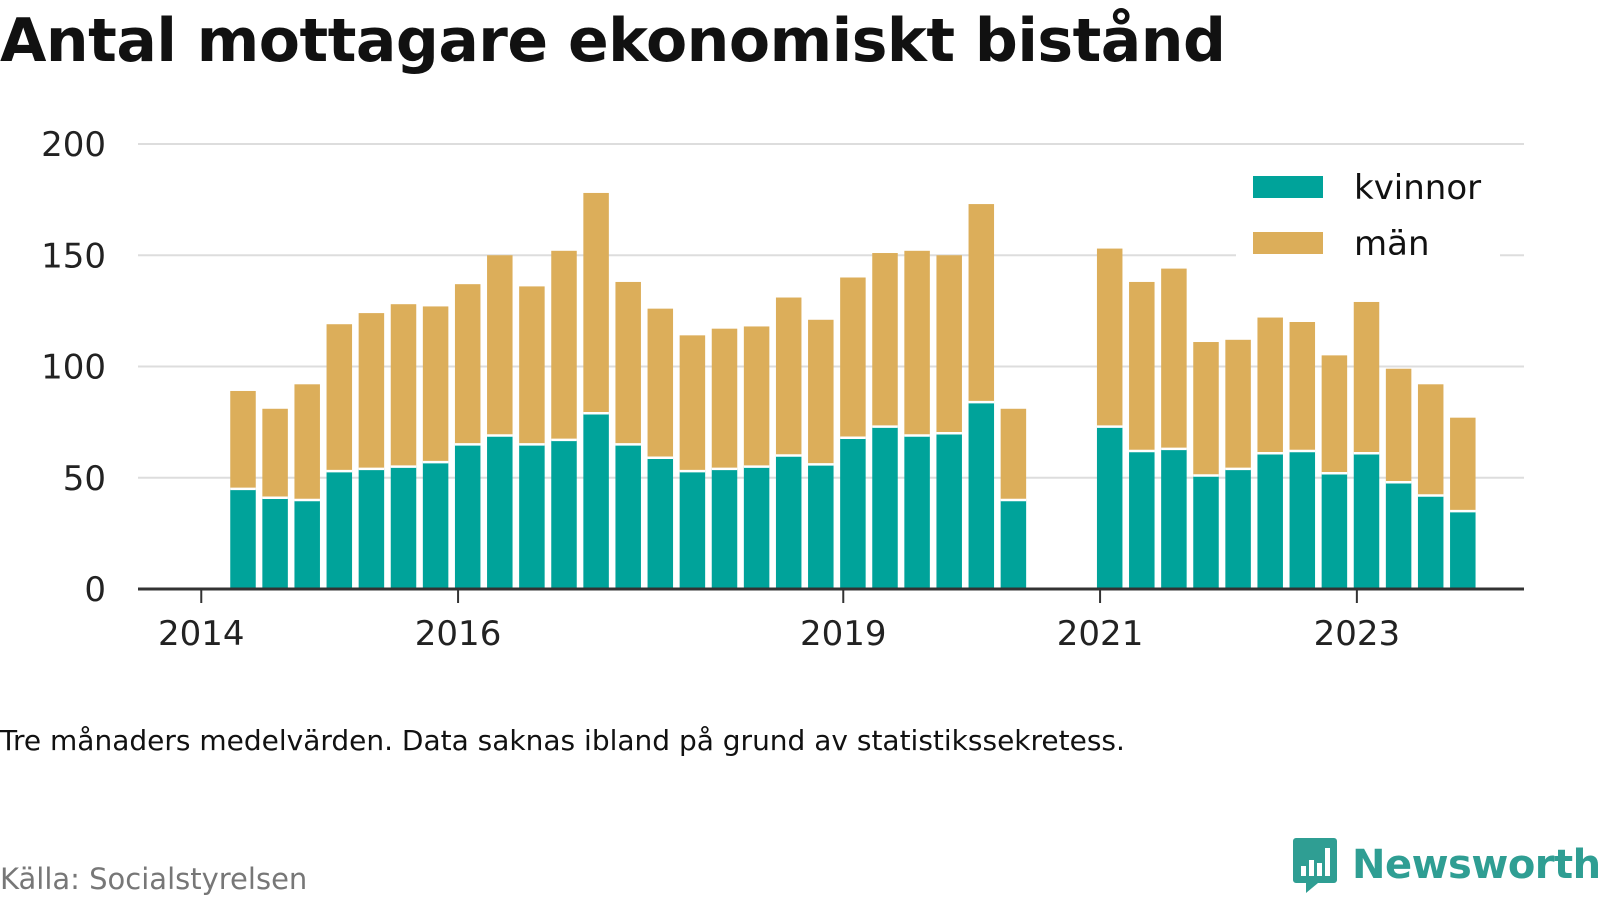 This screenshot has width=1600, height=900. I want to click on y-axis: 0 50 100 150 200, so click(73, 367).